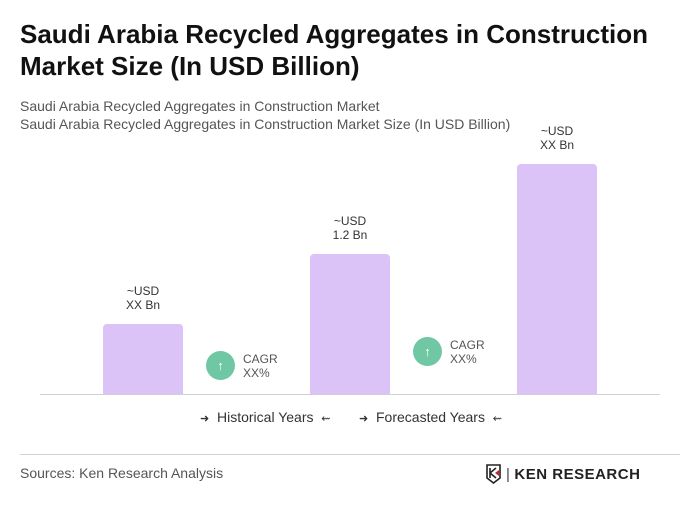 The height and width of the screenshot is (520, 700). I want to click on cagr-badge-1: ↑ CAGR XX%, so click(242, 365).